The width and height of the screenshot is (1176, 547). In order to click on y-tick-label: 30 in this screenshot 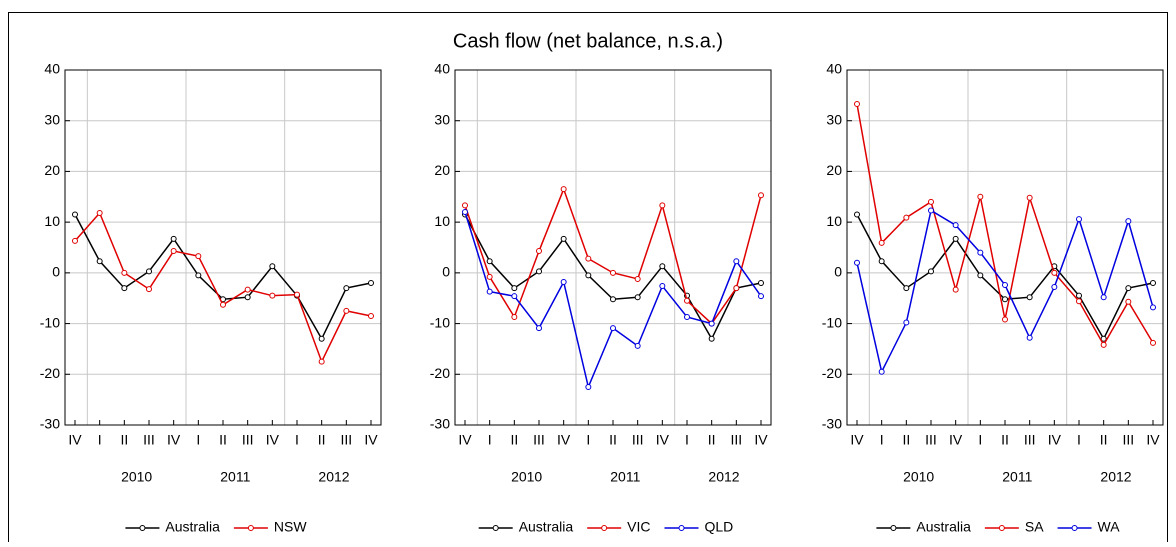, I will do `click(834, 119)`.